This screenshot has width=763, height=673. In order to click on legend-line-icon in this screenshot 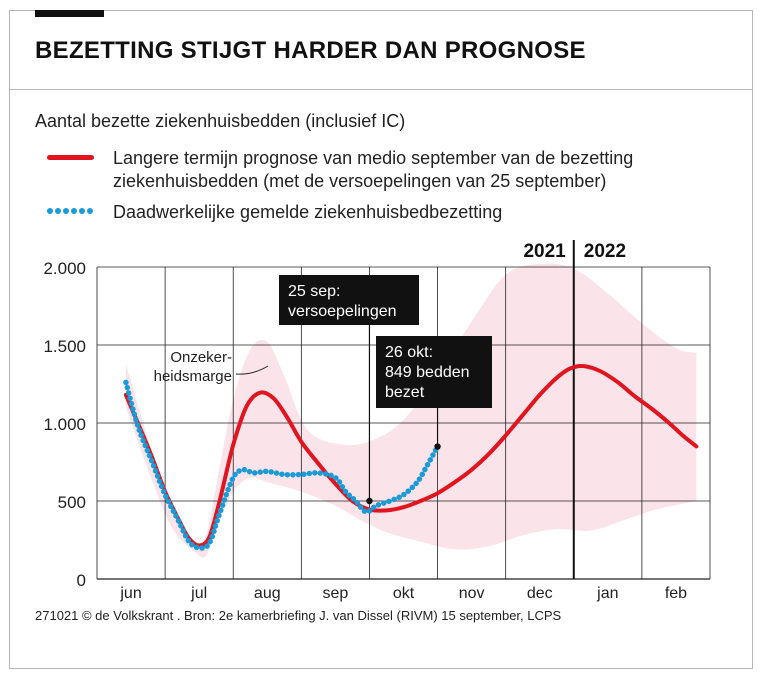, I will do `click(74, 159)`.